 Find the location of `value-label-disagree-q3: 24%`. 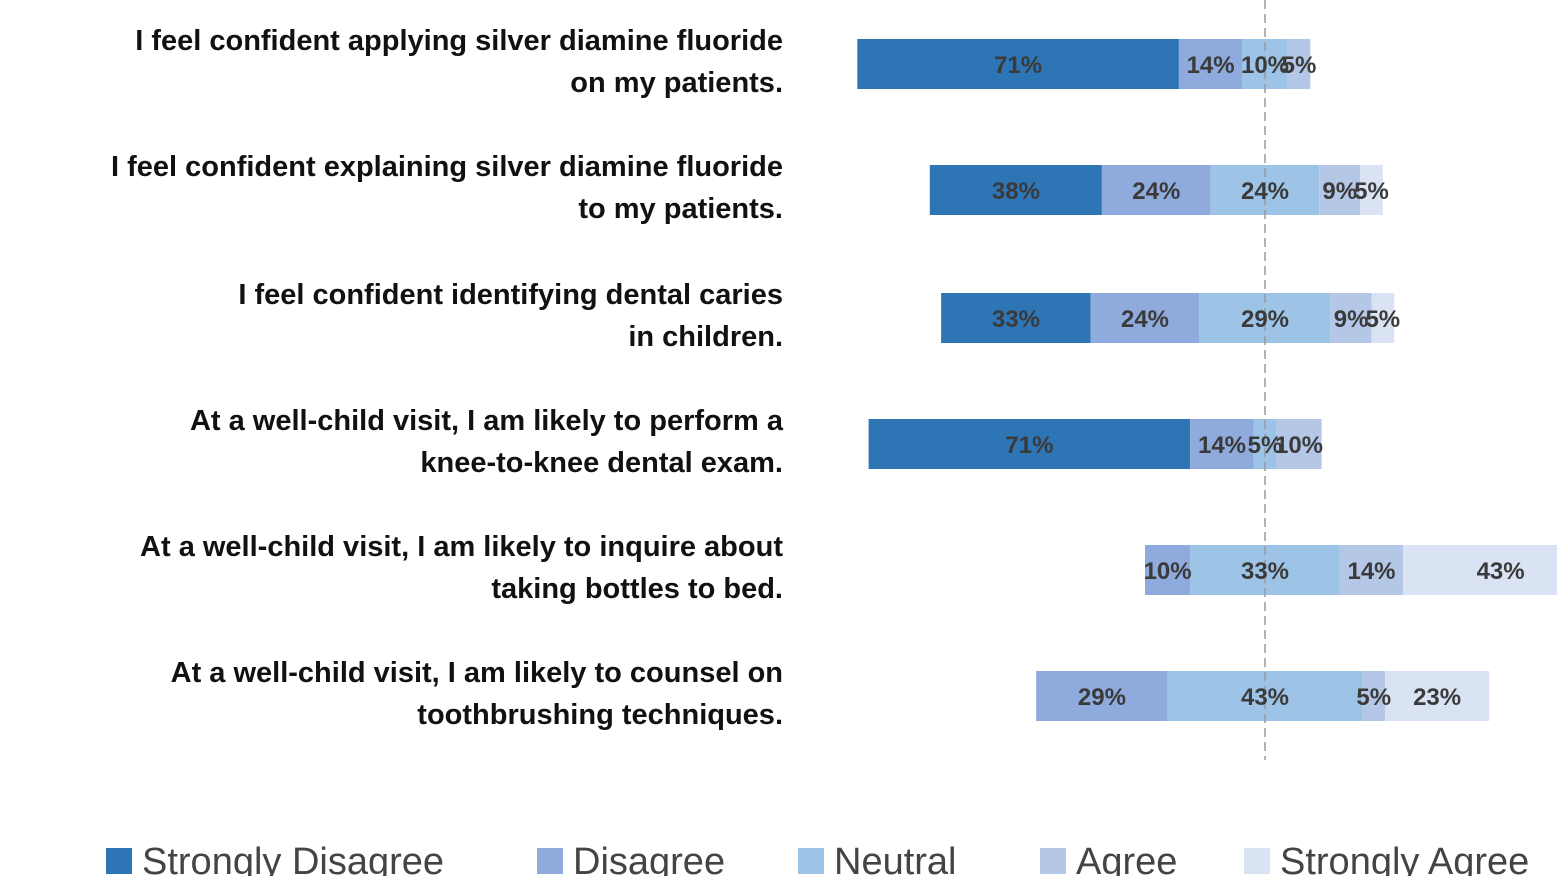

value-label-disagree-q3: 24% is located at coordinates (1145, 319).